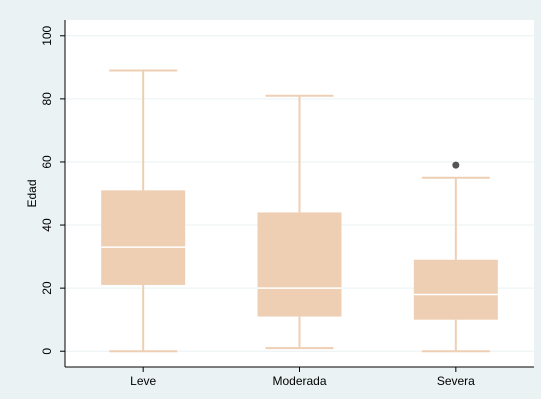  What do you see at coordinates (143, 381) in the screenshot?
I see `x-tick-label: Leve` at bounding box center [143, 381].